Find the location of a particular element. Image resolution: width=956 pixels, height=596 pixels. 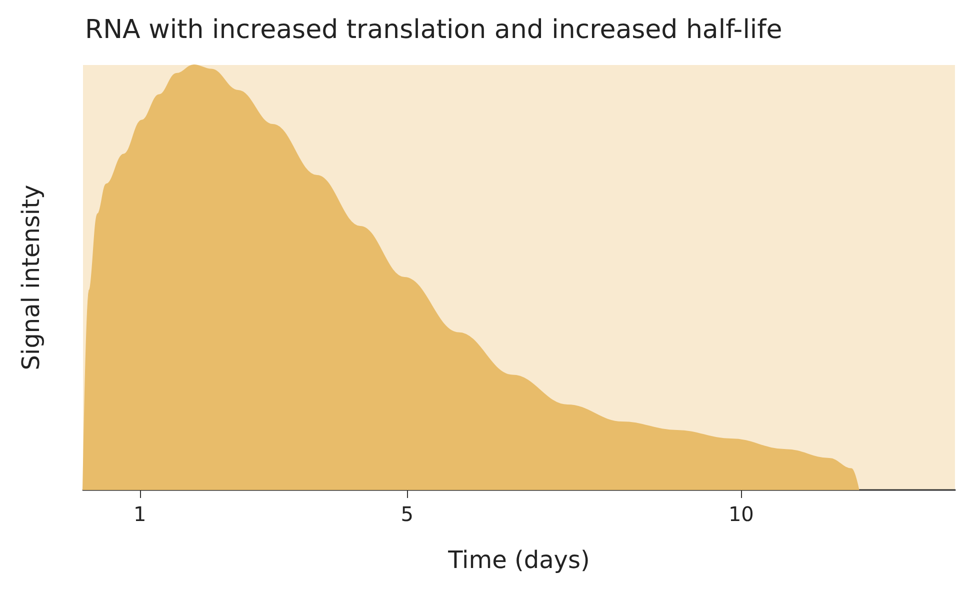

x-tick-label: 10 is located at coordinates (741, 514).